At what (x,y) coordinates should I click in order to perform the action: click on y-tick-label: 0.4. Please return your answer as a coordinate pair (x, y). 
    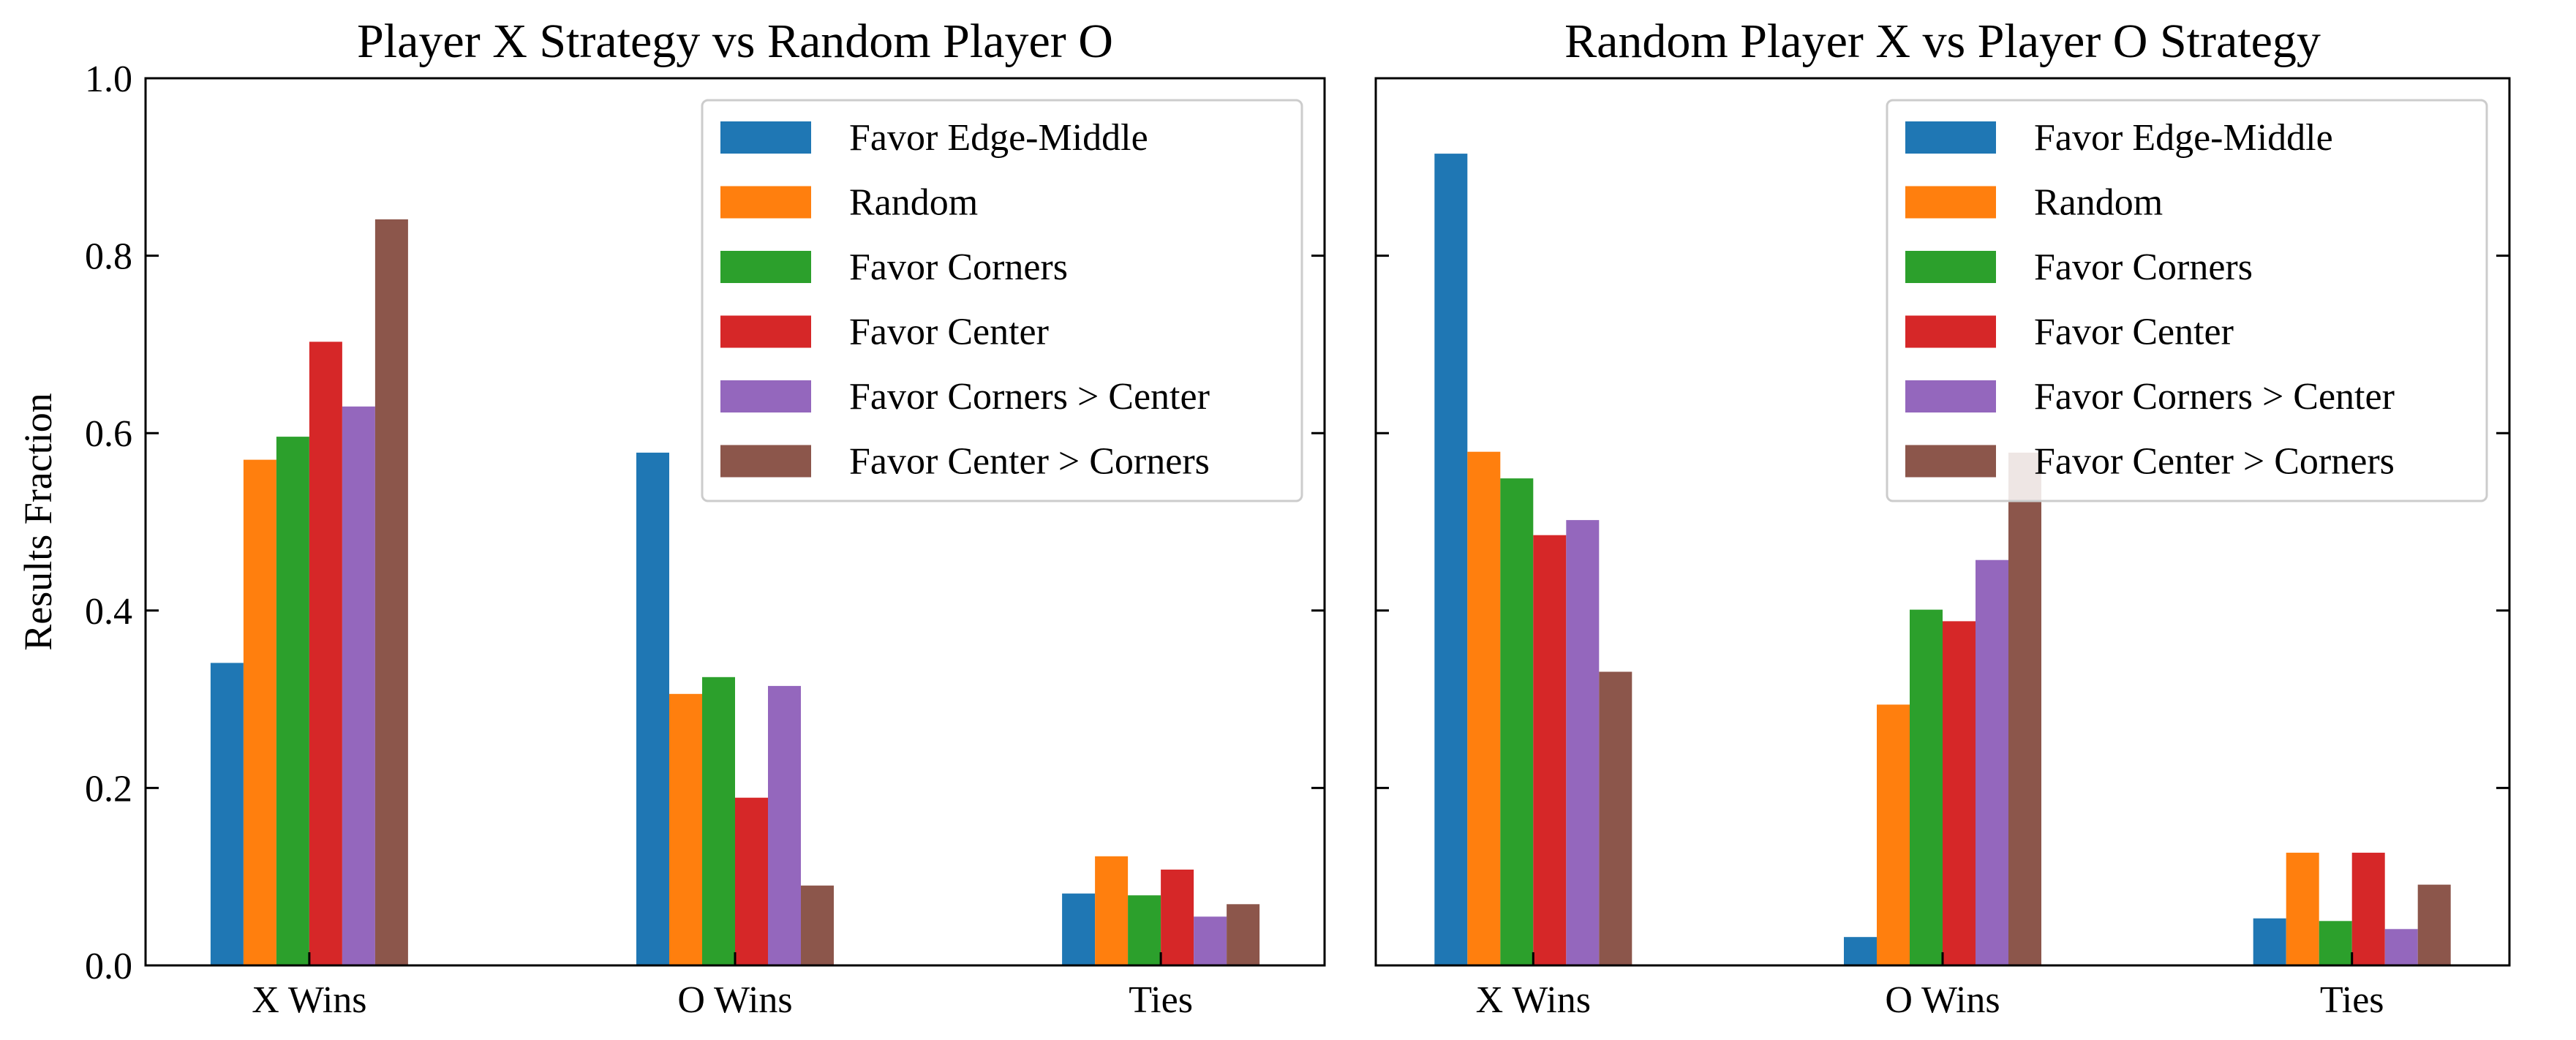
    Looking at the image, I should click on (108, 612).